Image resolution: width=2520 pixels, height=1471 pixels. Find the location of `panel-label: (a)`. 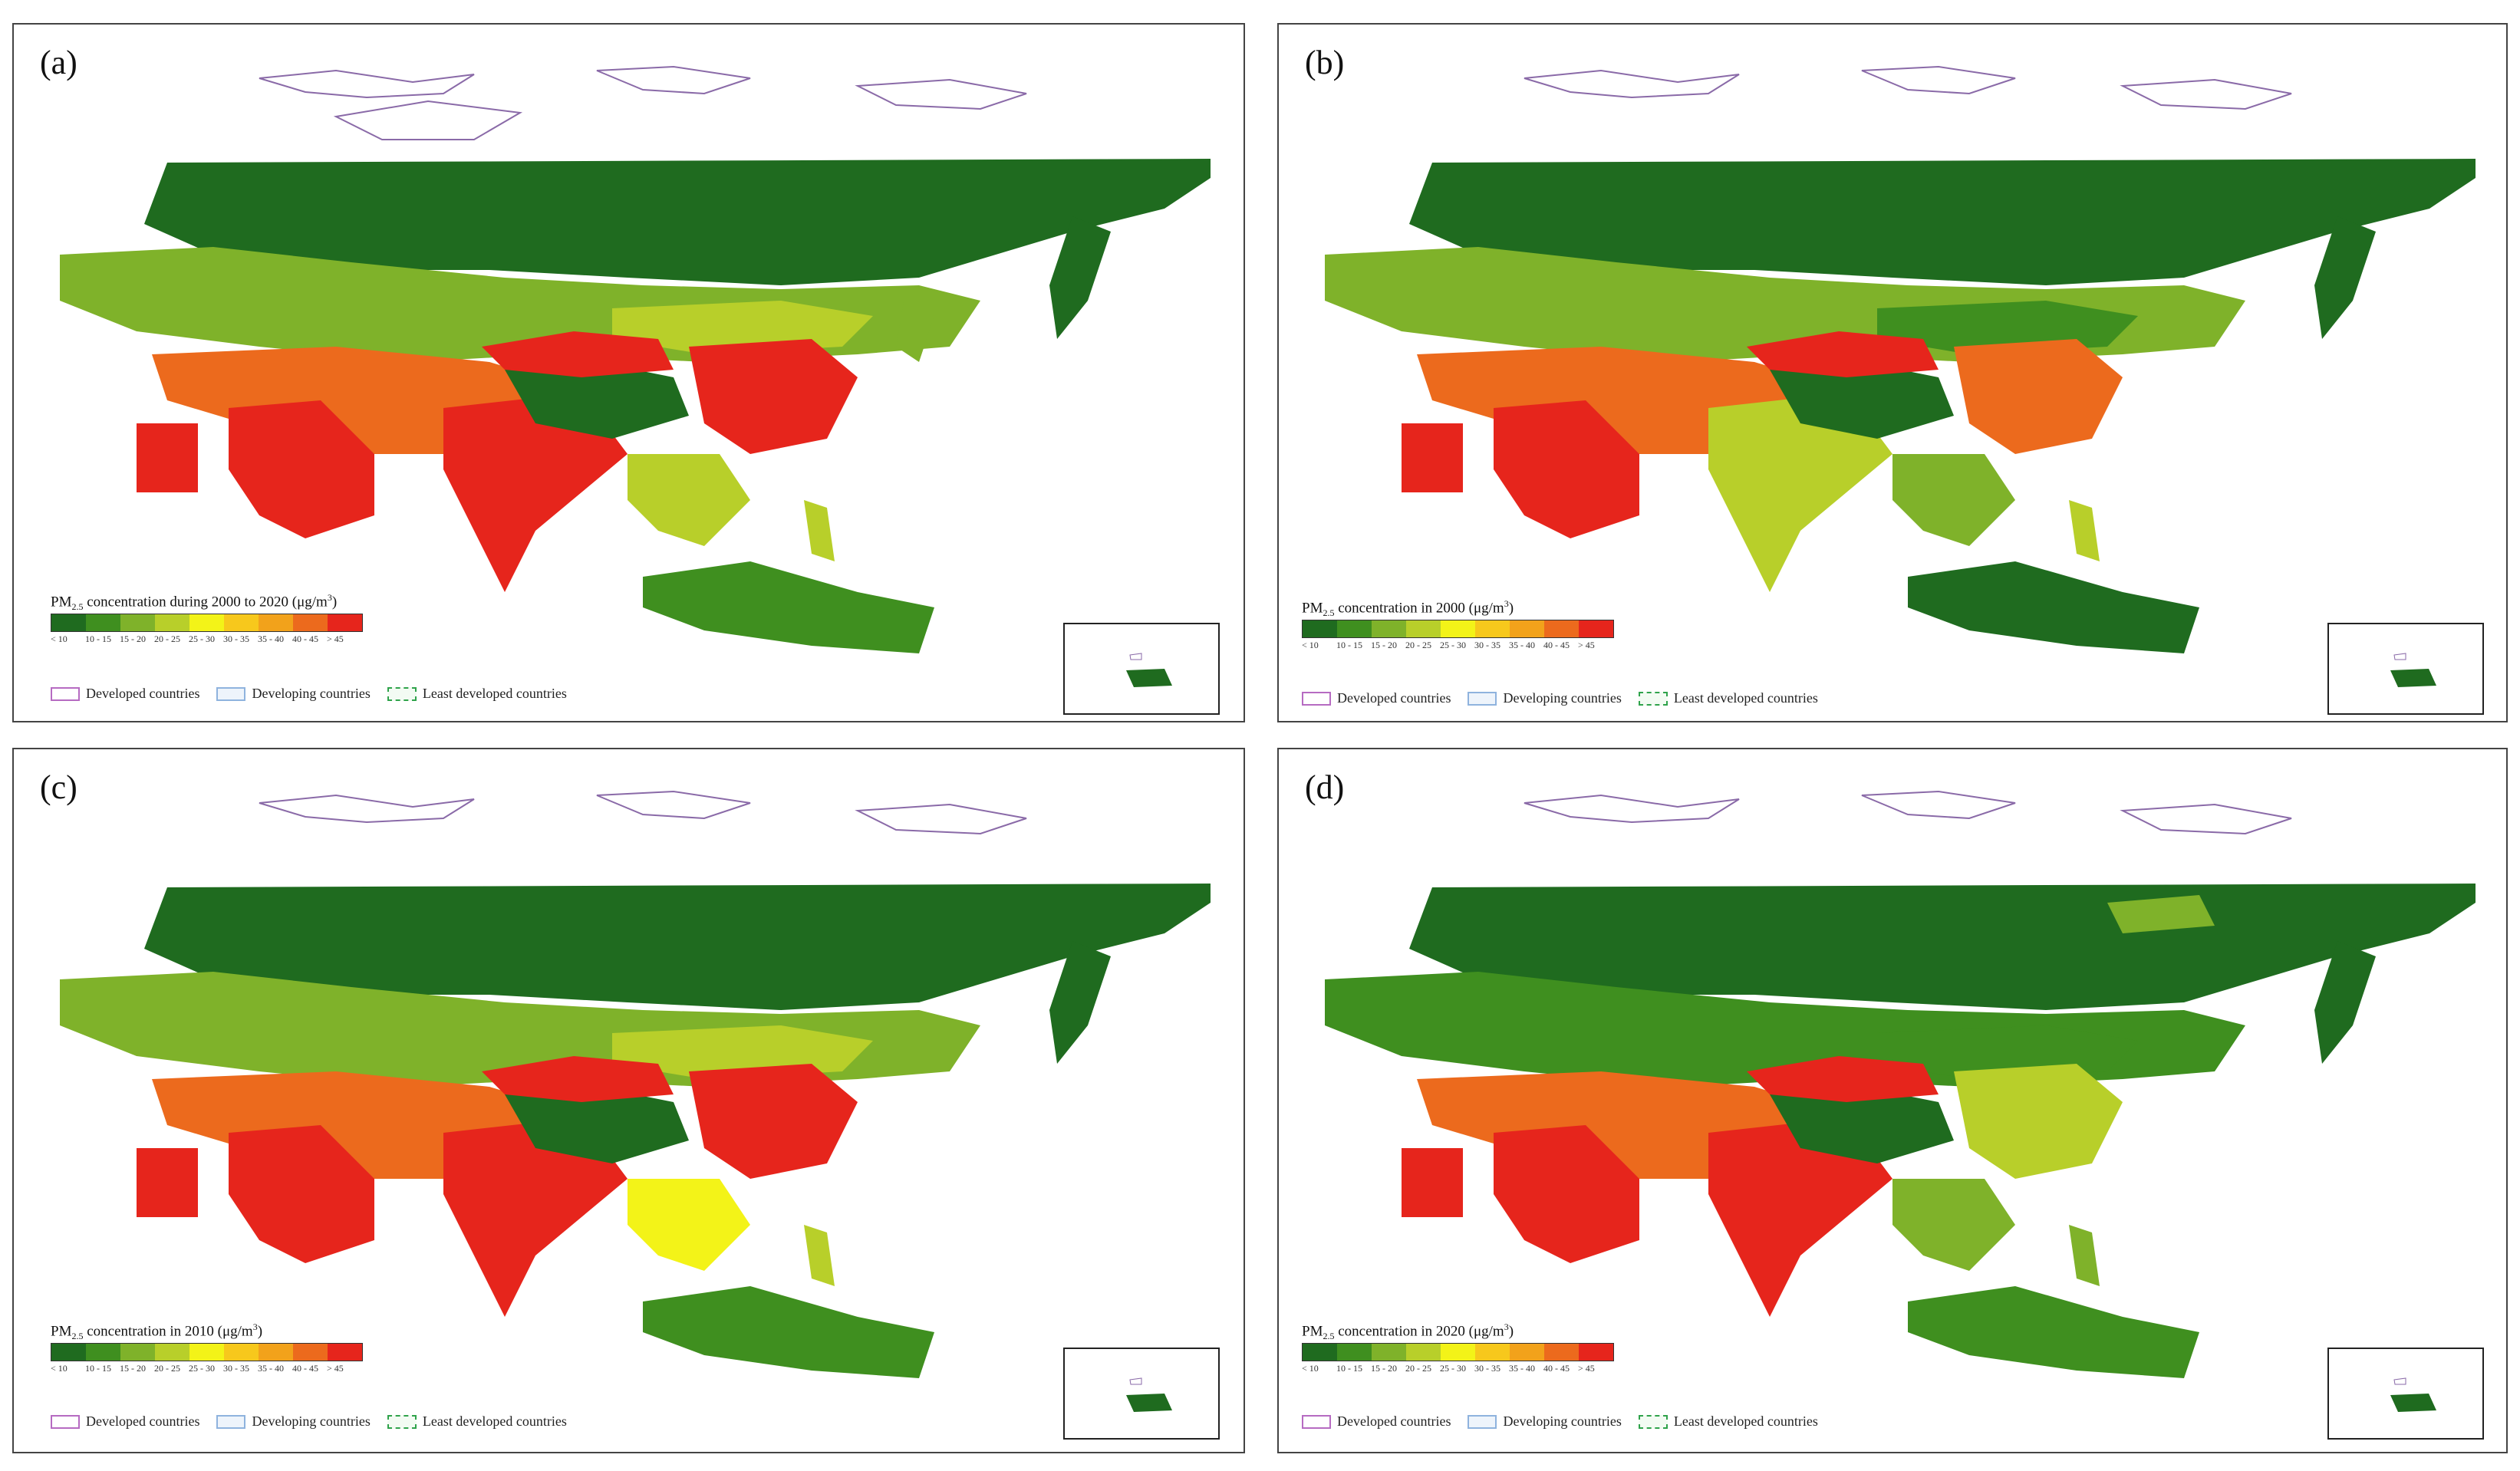

panel-label: (a) is located at coordinates (58, 62).